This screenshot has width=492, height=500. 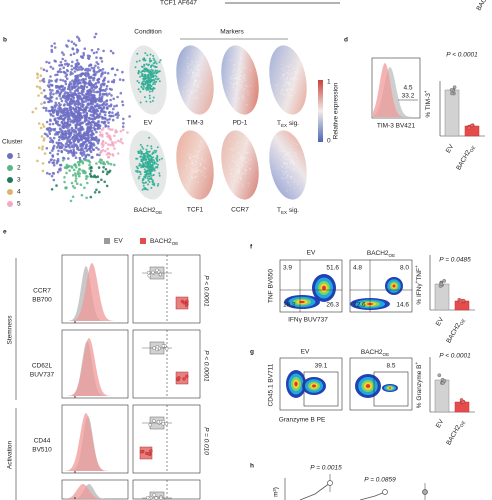 What do you see at coordinates (42, 375) in the screenshot?
I see `marker-label: BUV737` at bounding box center [42, 375].